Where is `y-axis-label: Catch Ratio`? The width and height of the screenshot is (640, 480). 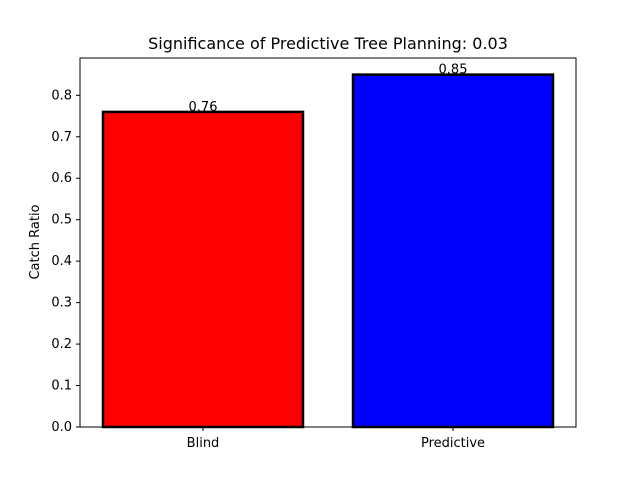 y-axis-label: Catch Ratio is located at coordinates (35, 241).